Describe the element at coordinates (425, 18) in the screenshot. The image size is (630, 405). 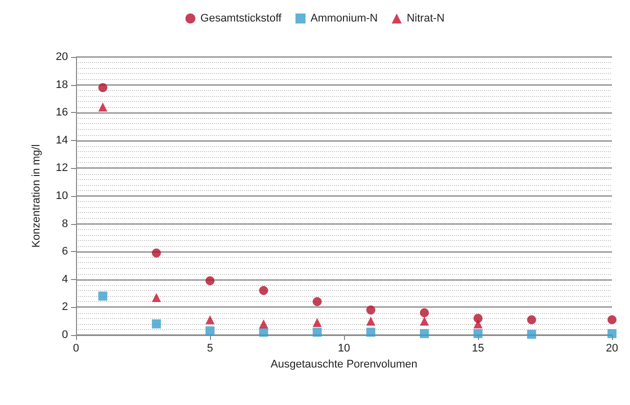
I see `legend-label: Nitrat-N` at that location.